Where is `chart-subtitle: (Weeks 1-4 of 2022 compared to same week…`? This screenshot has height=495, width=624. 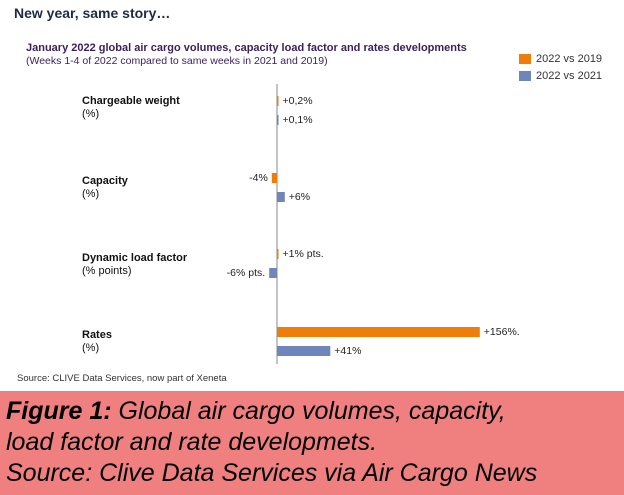
chart-subtitle: (Weeks 1-4 of 2022 compared to same week… is located at coordinates (177, 61).